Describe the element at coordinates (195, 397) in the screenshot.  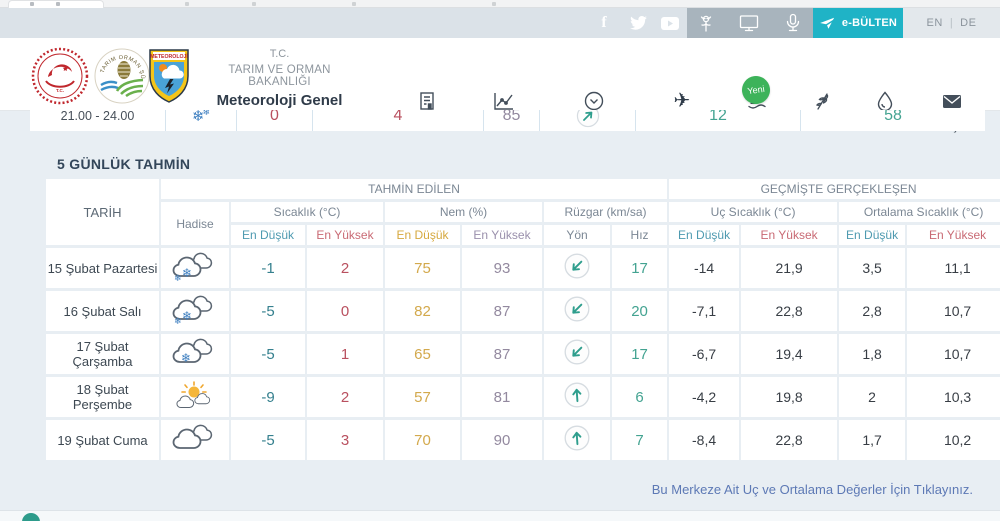
I see `partly-cloudy-icon` at that location.